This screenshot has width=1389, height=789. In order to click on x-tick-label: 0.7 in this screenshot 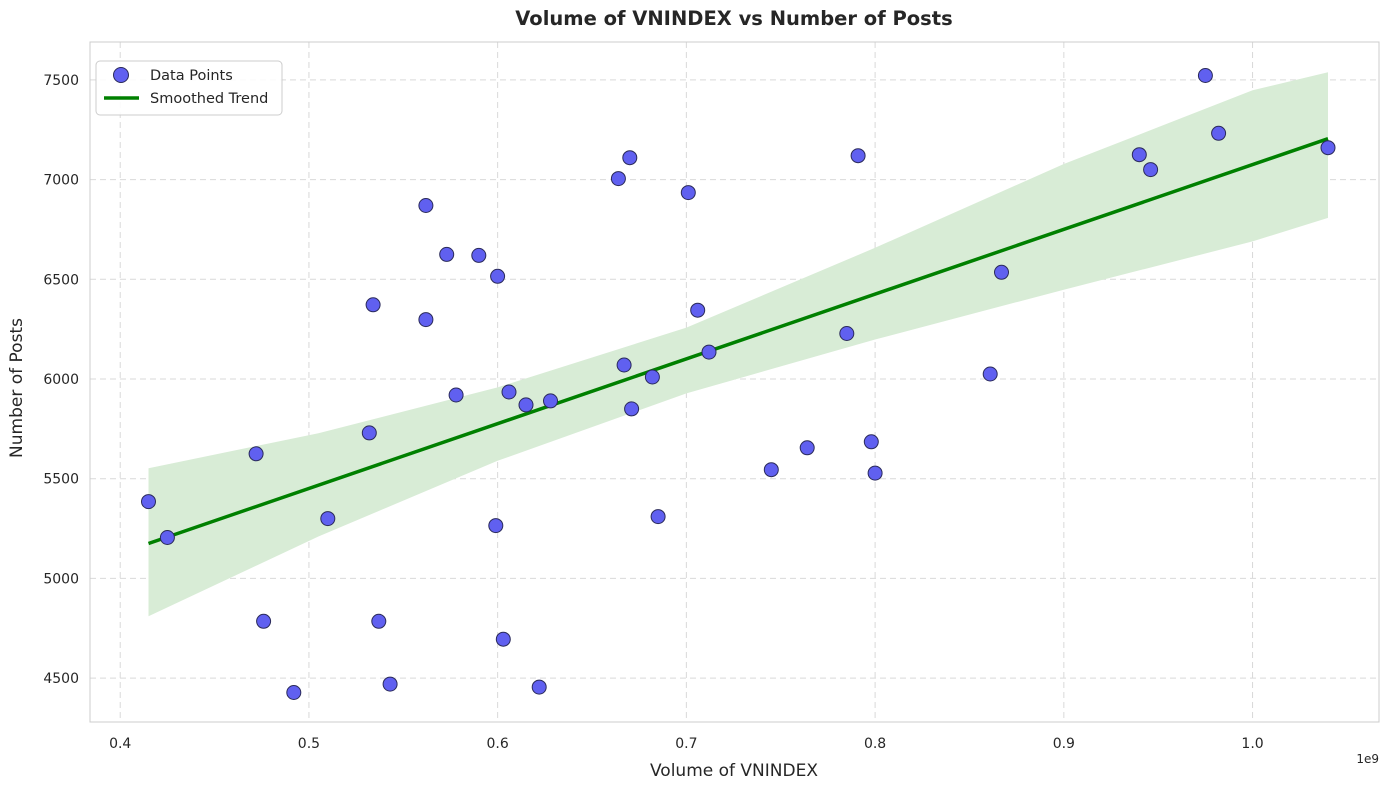, I will do `click(686, 744)`.